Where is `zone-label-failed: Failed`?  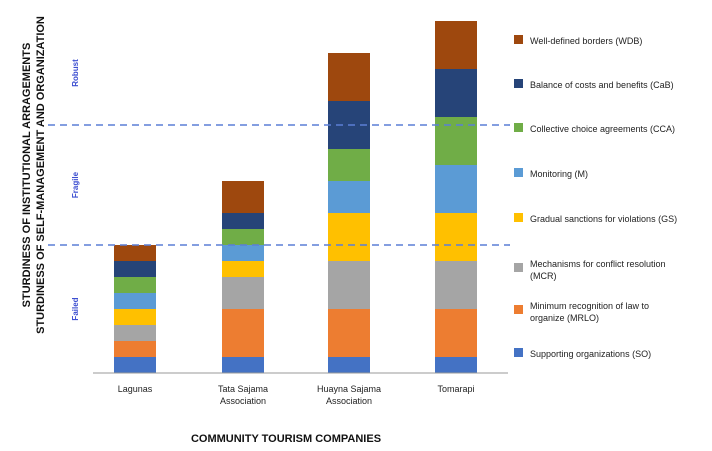 zone-label-failed: Failed is located at coordinates (75, 308).